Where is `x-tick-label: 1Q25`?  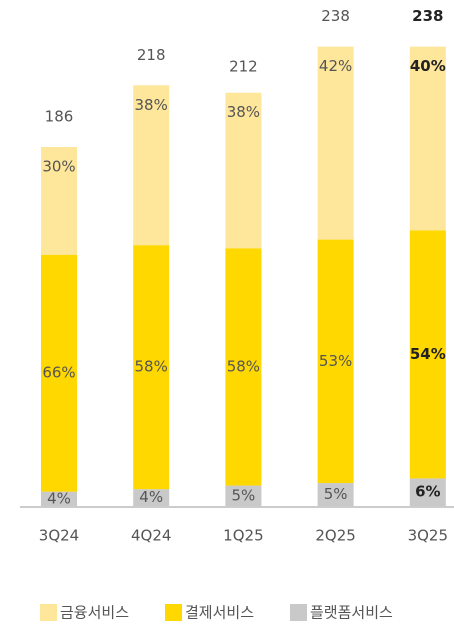
x-tick-label: 1Q25 is located at coordinates (243, 536).